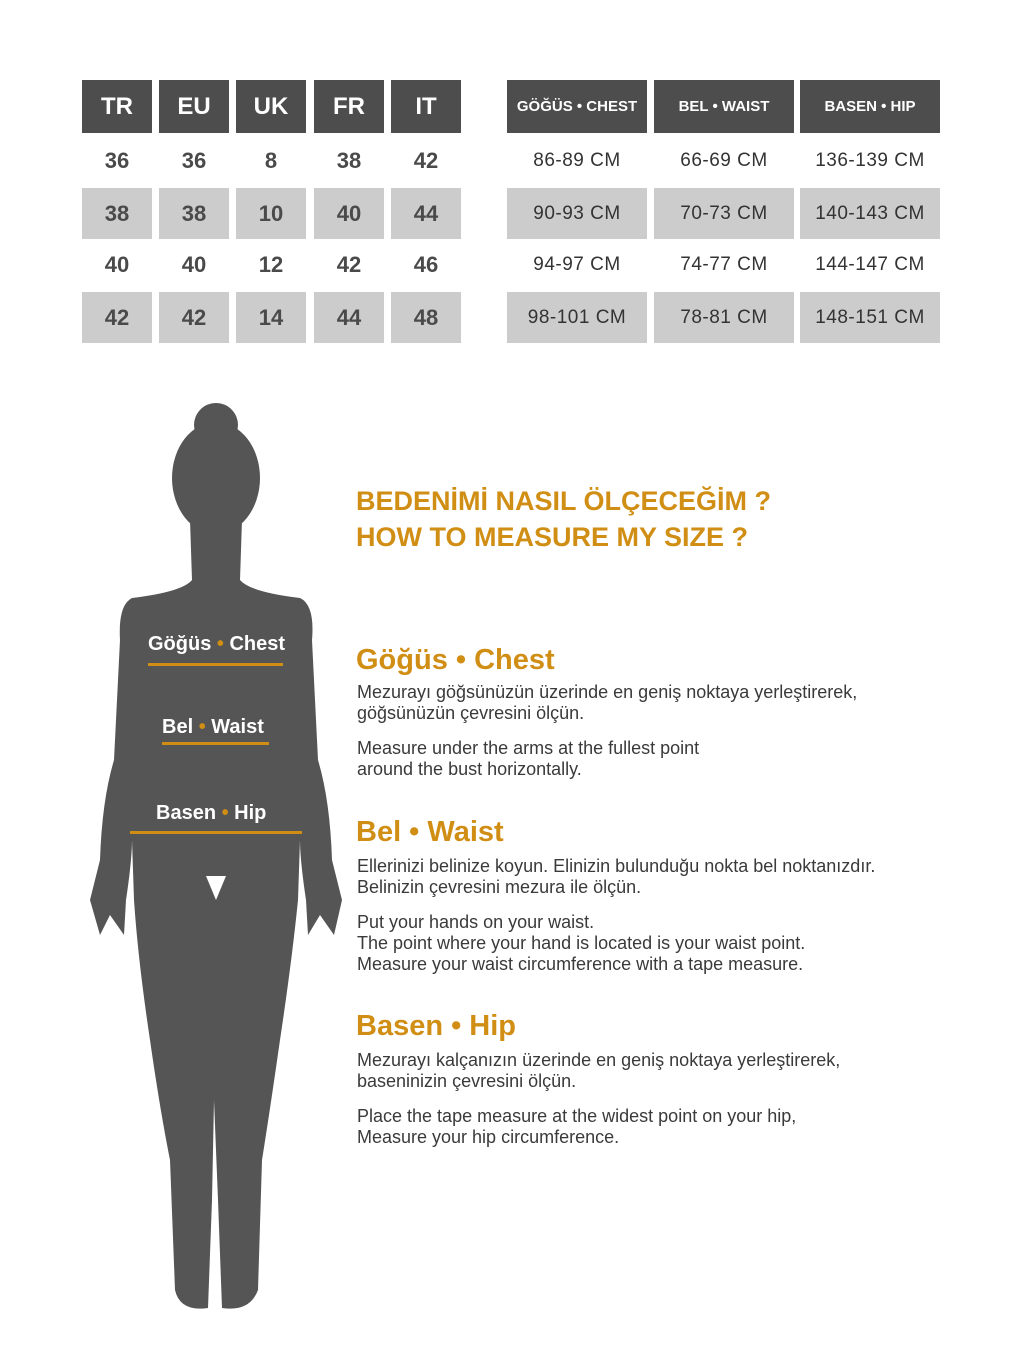 This screenshot has height=1360, width=1020. What do you see at coordinates (436, 1026) in the screenshot?
I see `hip-title: Basen • Hip` at bounding box center [436, 1026].